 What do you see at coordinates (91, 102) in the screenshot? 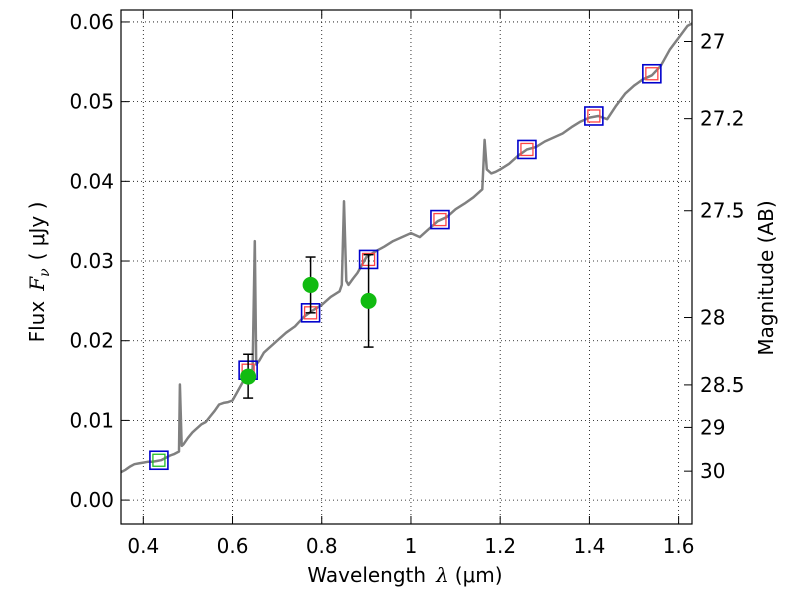
I see `y-tick-label: 0.05` at bounding box center [91, 102].